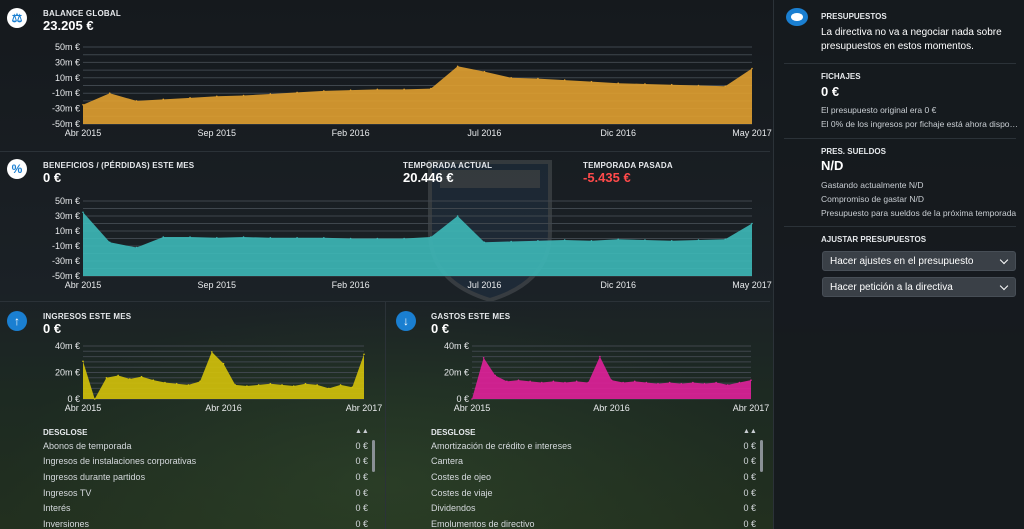  I want to click on x-tick-label: Abr 2017, so click(751, 408).